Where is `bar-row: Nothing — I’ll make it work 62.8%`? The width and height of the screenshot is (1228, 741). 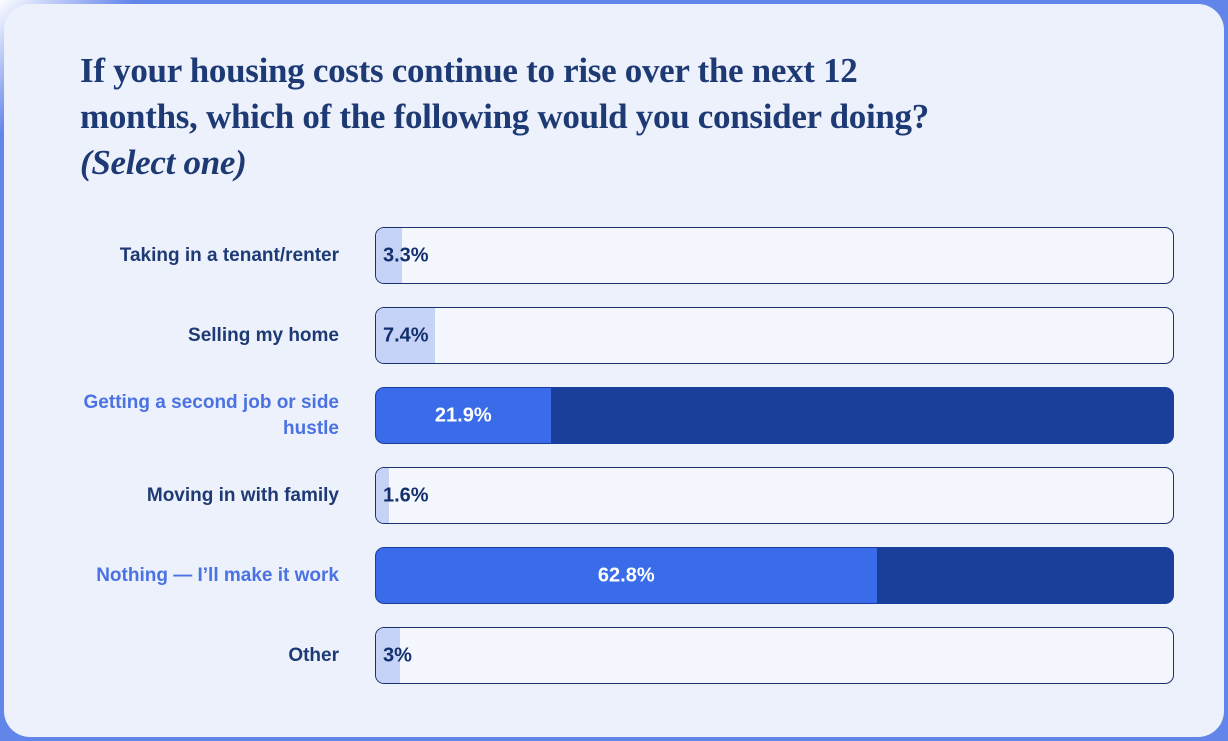 bar-row: Nothing — I’ll make it work 62.8% is located at coordinates (627, 575).